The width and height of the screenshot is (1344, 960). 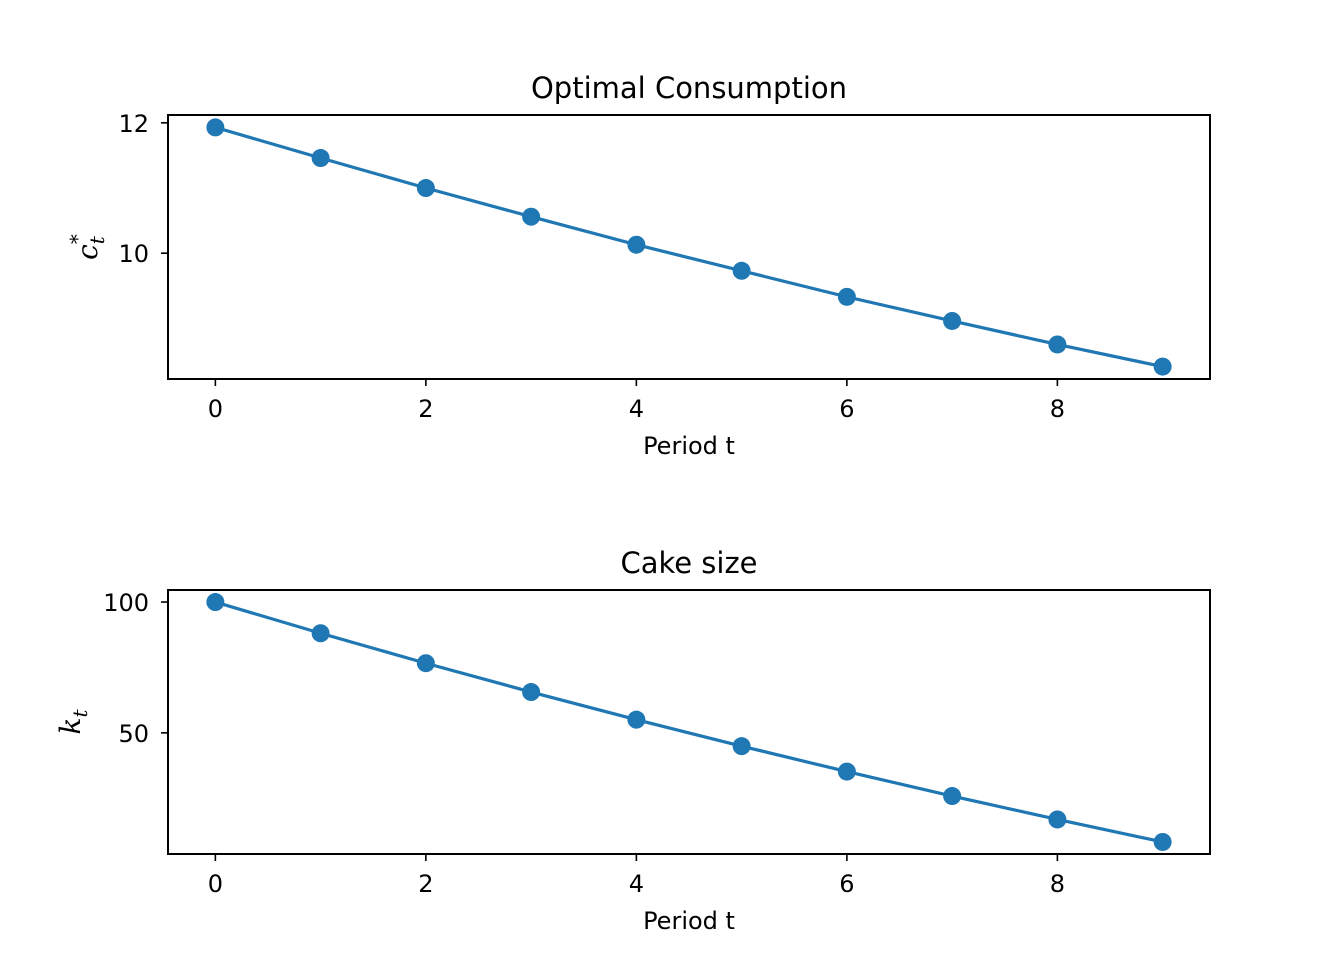 I want to click on consumption-y-axis-label: ct*, so click(x=87, y=247).